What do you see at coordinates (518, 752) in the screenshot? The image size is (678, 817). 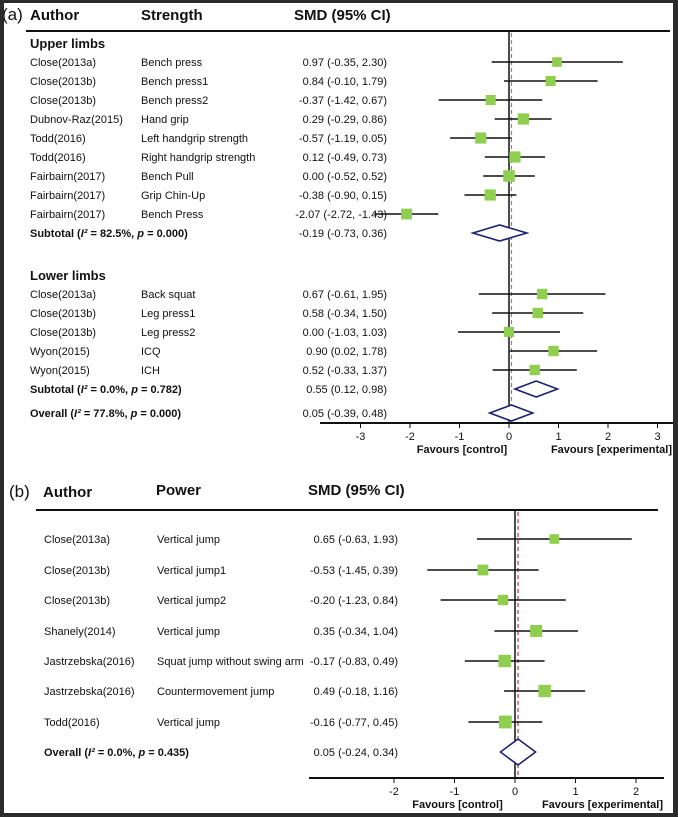 I see `panel-b-pooled-diamond` at bounding box center [518, 752].